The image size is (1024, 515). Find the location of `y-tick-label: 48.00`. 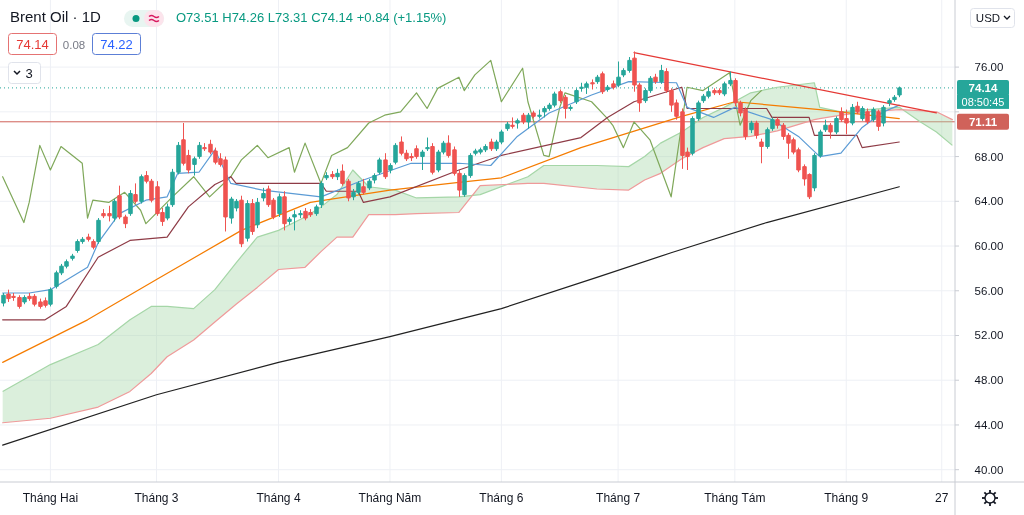

y-tick-label: 48.00 is located at coordinates (989, 380).